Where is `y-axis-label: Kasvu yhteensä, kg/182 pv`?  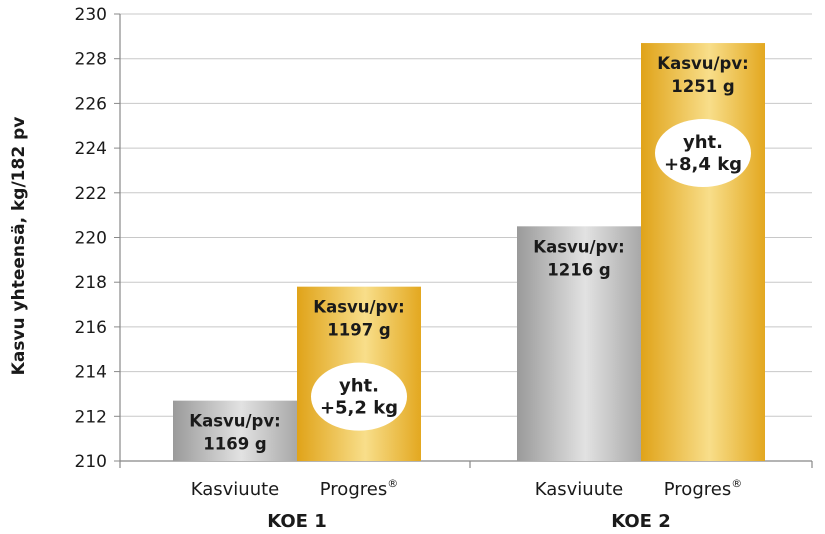
y-axis-label: Kasvu yhteensä, kg/182 pv is located at coordinates (19, 246).